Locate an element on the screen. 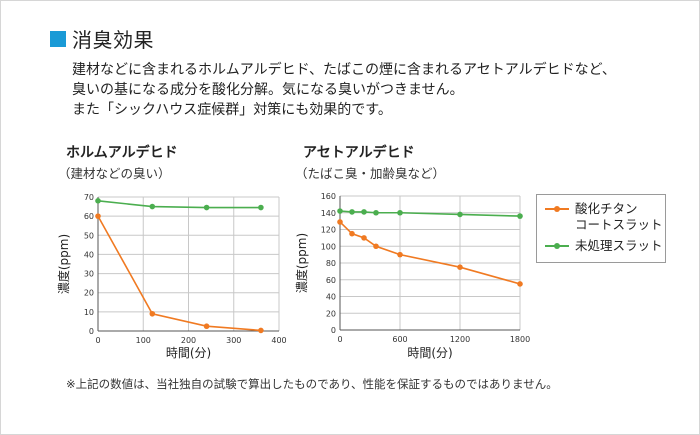 This screenshot has width=700, height=435. chart1-ytick-label: 0 is located at coordinates (91, 331).